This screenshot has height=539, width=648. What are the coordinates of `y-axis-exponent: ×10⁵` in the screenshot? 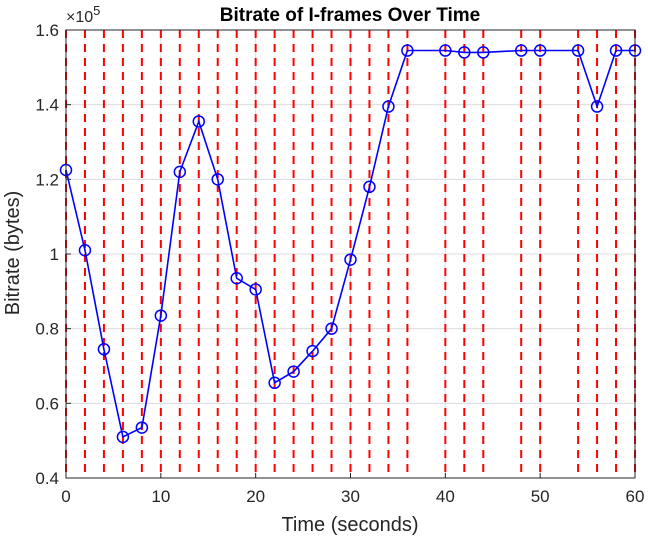 It's located at (83, 14).